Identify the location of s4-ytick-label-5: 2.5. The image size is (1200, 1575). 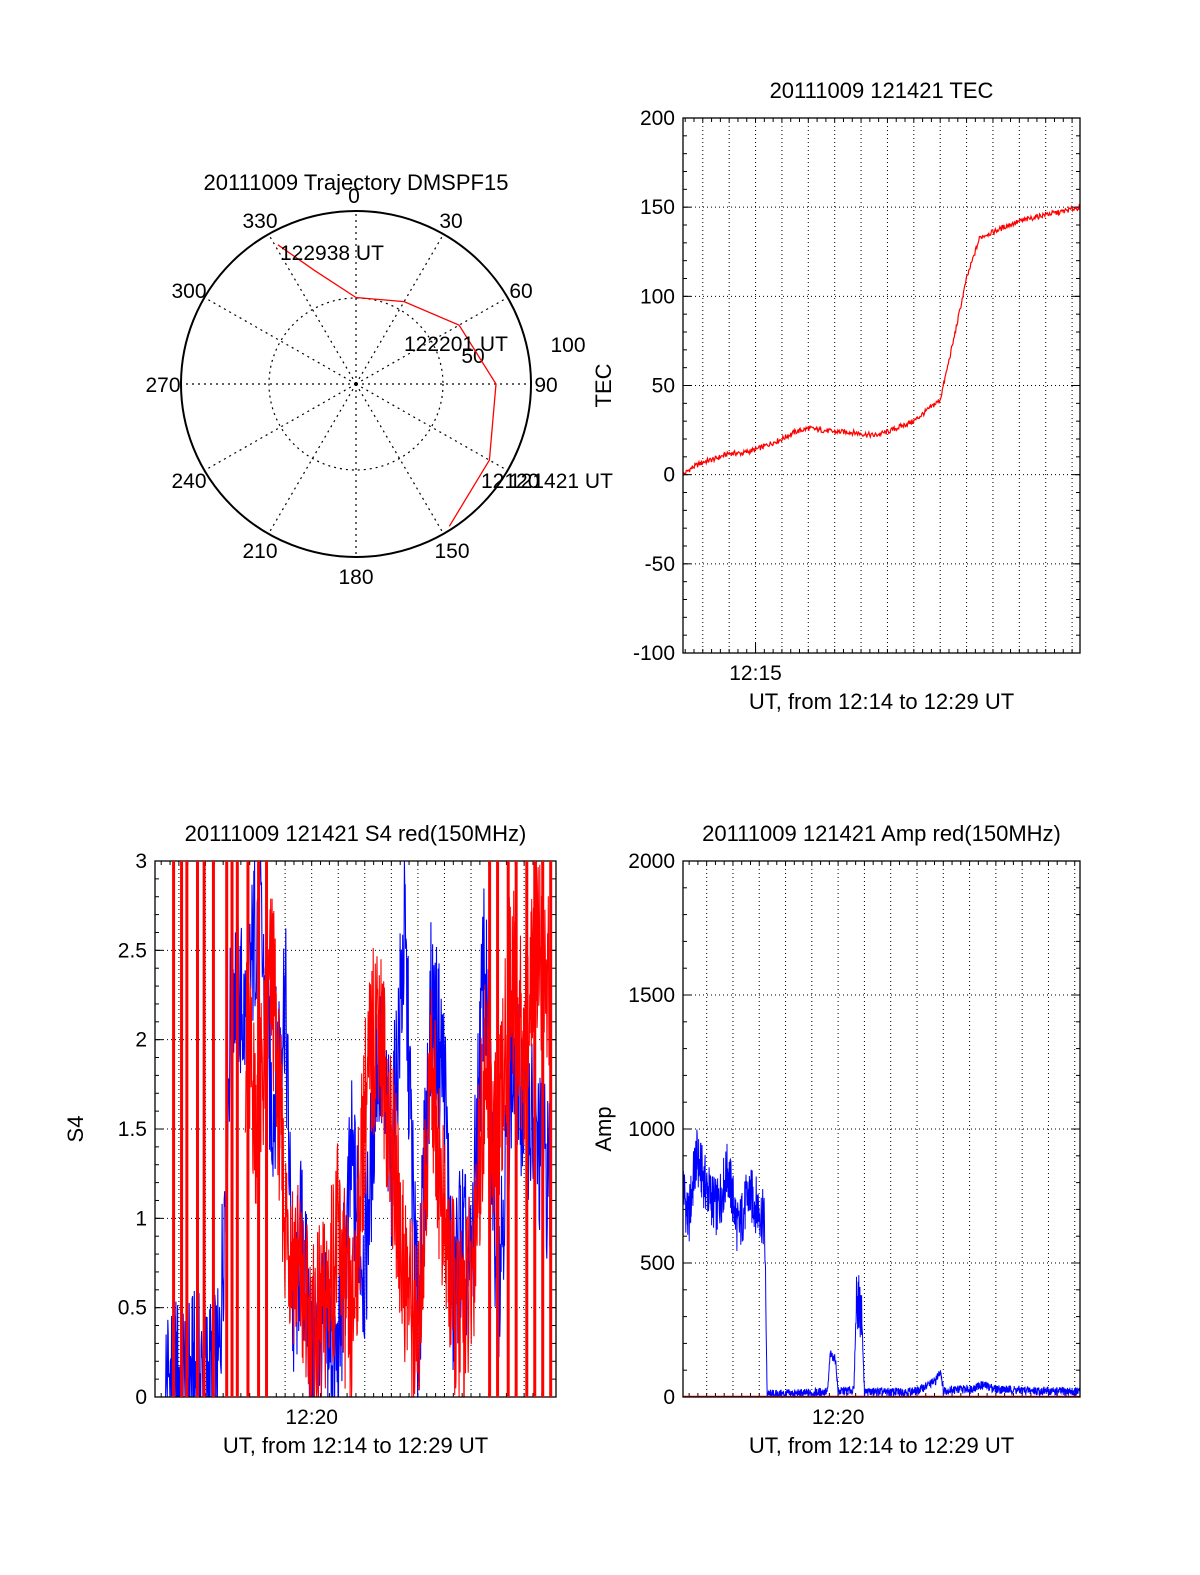
(132, 950).